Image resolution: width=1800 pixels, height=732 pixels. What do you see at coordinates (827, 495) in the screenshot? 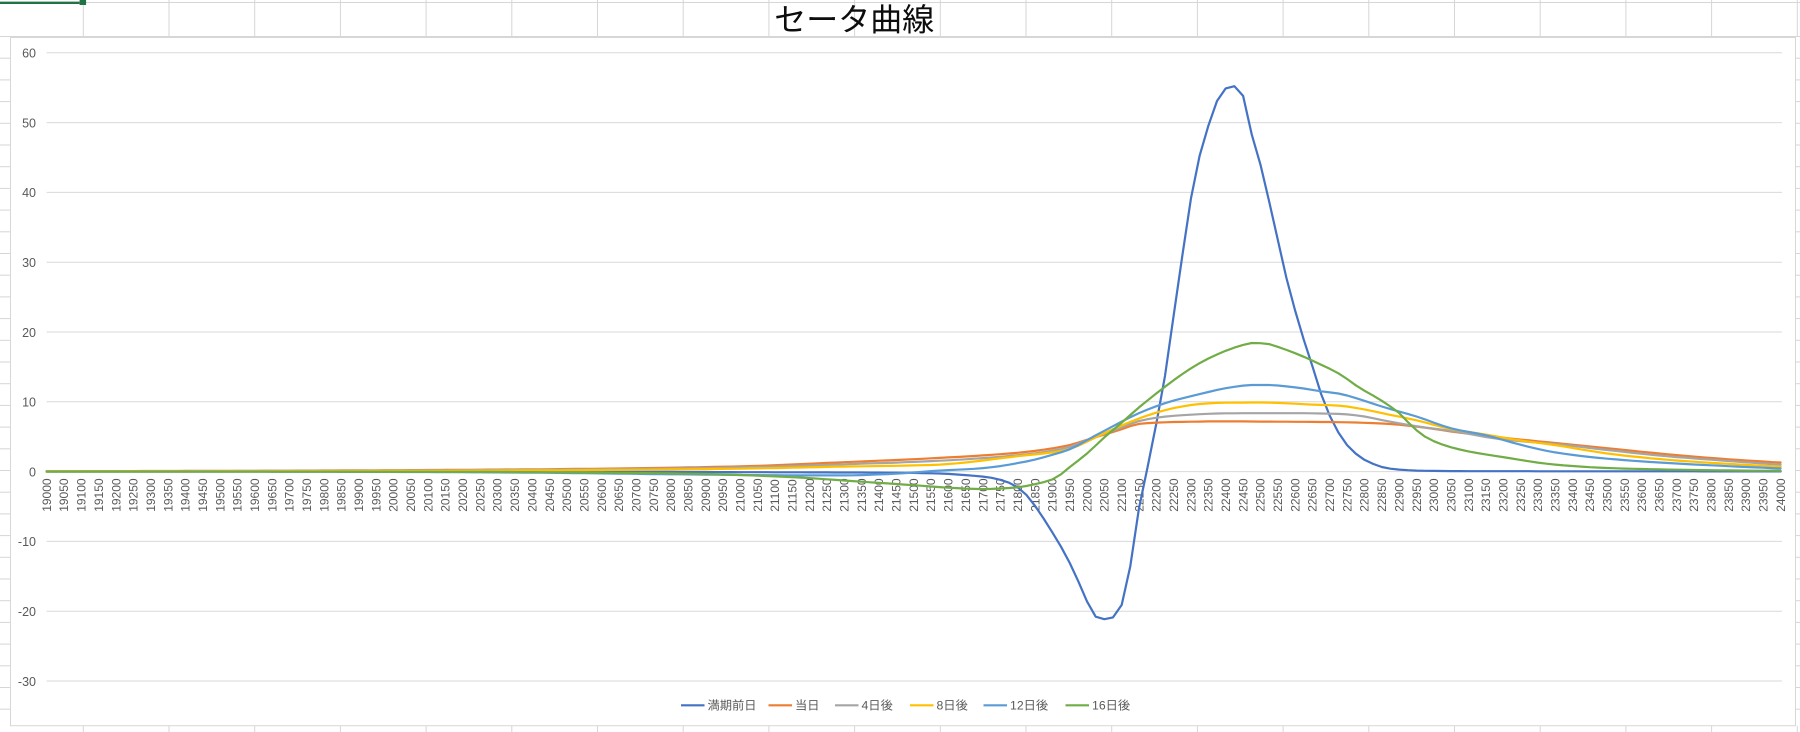
I see `svg-text: 21250` at bounding box center [827, 495].